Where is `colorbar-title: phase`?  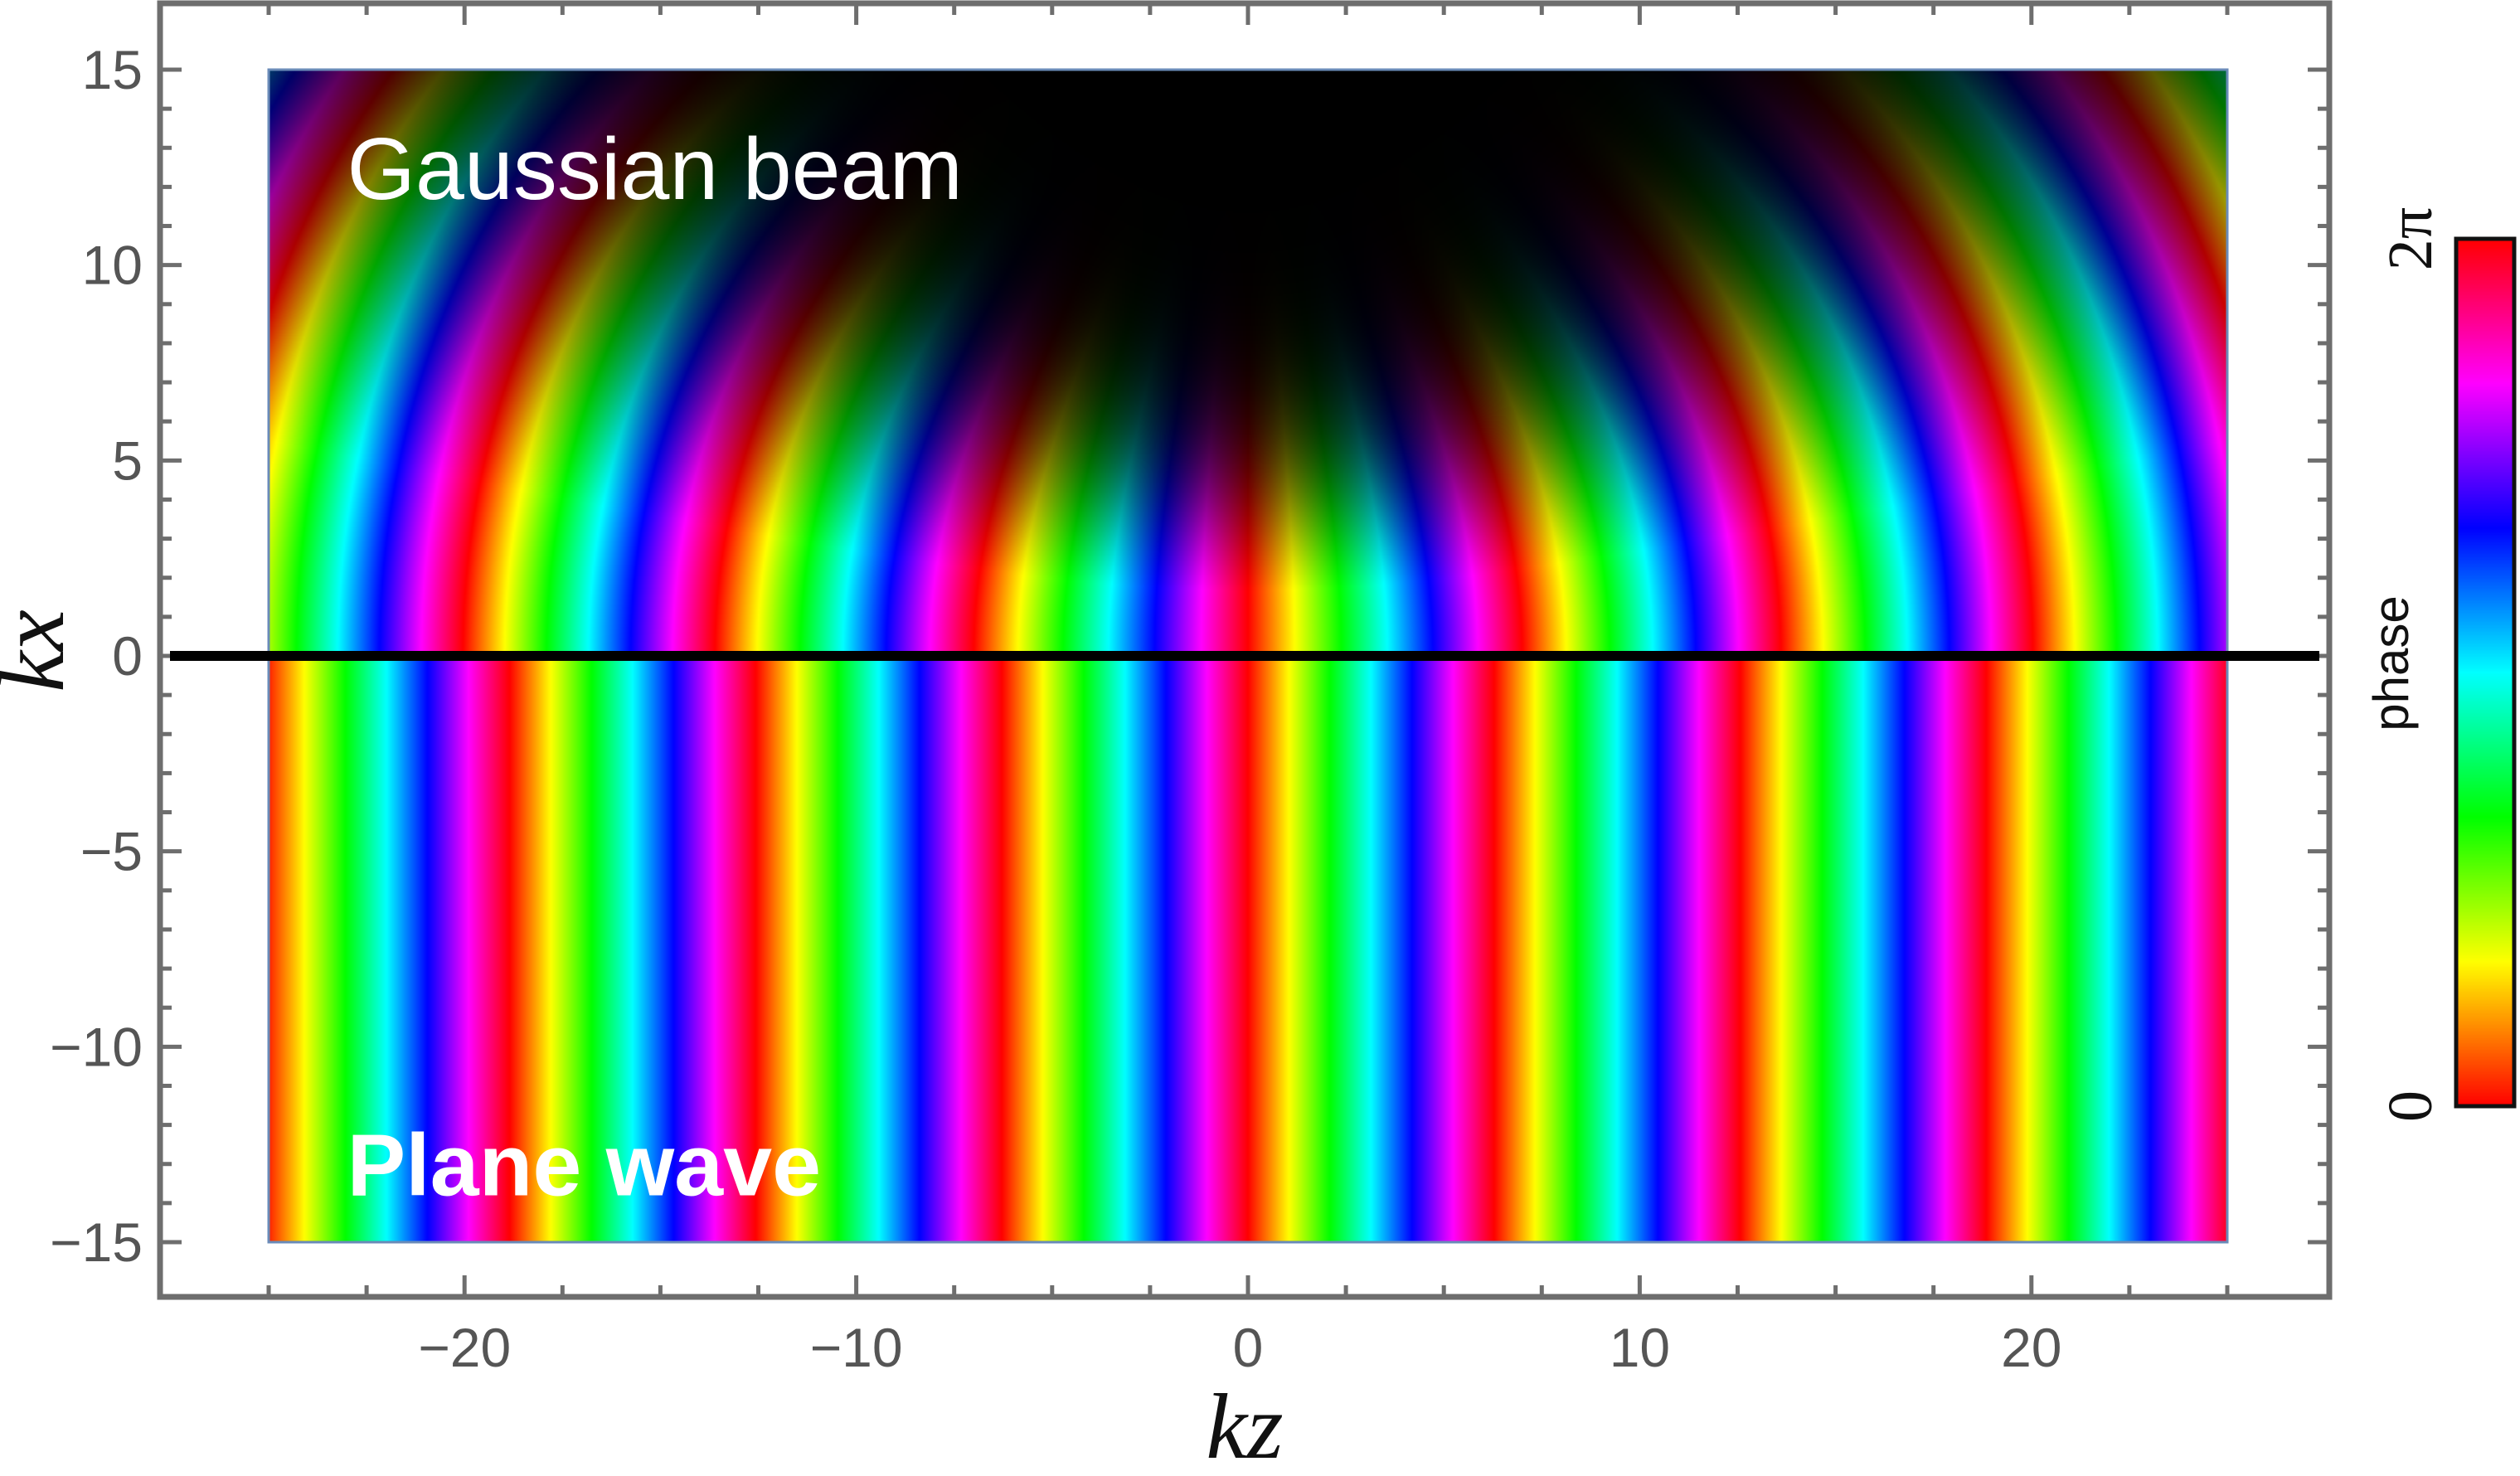
colorbar-title: phase is located at coordinates (2391, 663).